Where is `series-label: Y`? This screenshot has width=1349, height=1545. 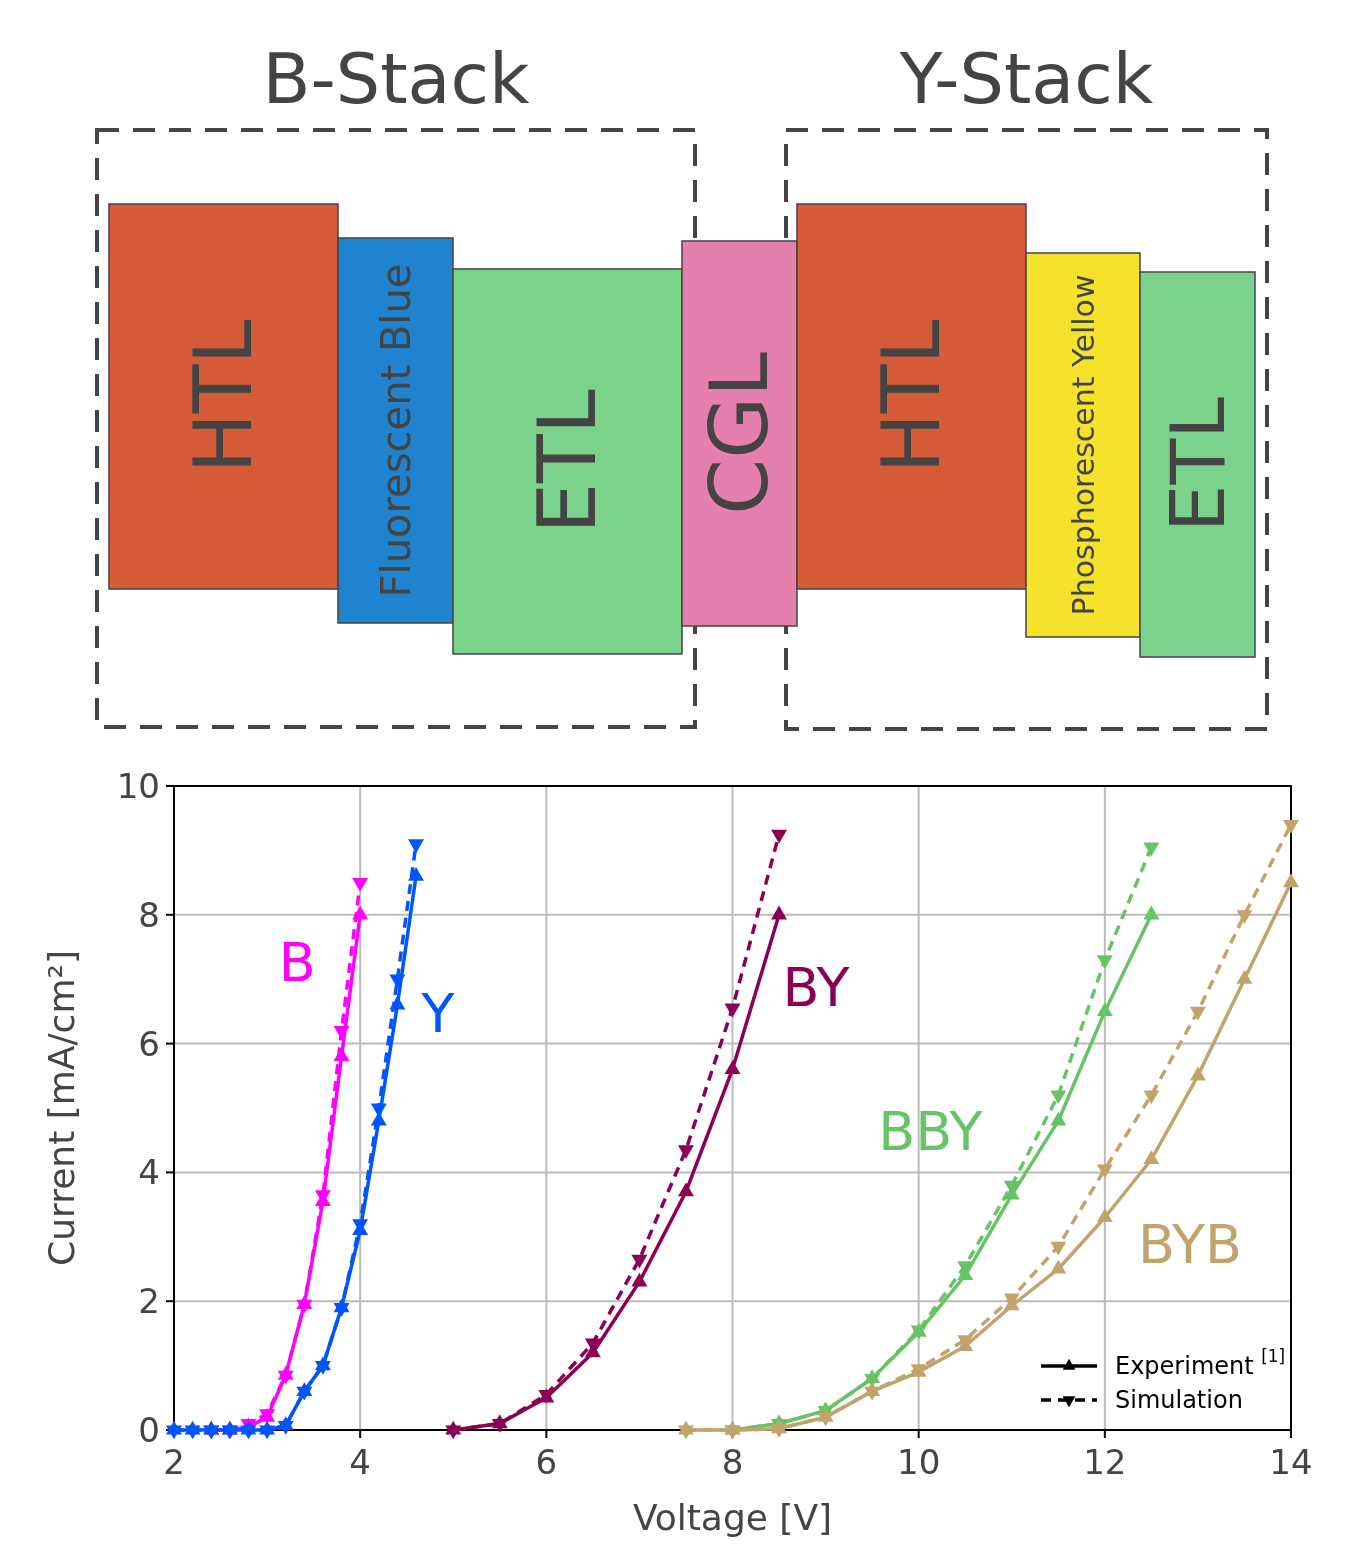
series-label: Y is located at coordinates (438, 1013).